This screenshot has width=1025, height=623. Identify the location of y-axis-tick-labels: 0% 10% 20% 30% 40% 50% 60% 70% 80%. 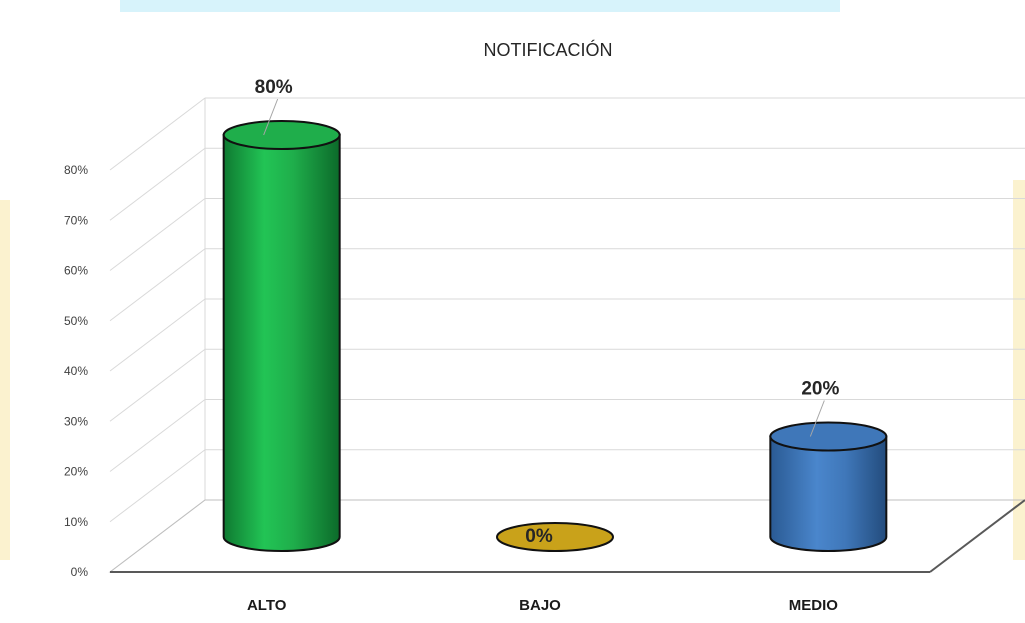
(76, 371).